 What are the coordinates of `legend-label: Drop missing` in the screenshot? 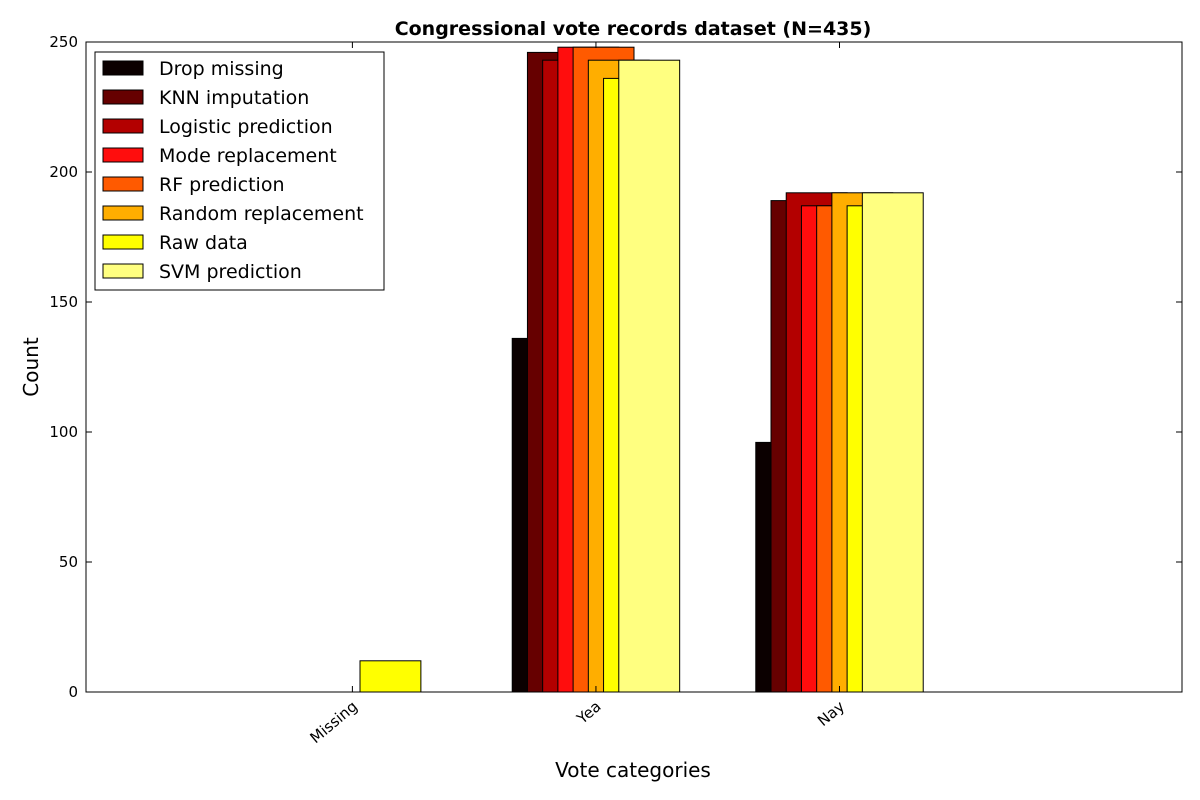 It's located at (221, 69).